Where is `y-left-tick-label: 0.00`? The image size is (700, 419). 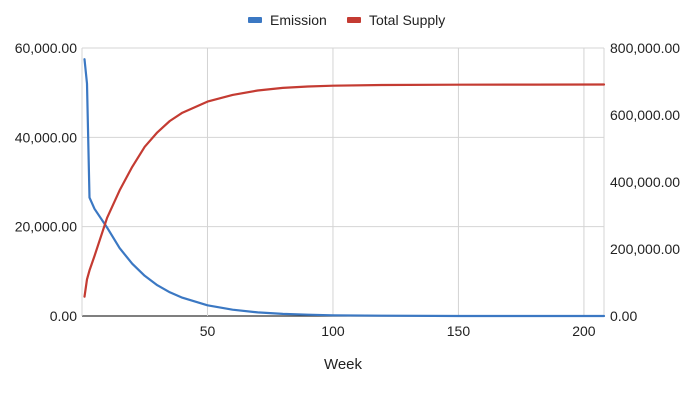
y-left-tick-label: 0.00 is located at coordinates (63, 316).